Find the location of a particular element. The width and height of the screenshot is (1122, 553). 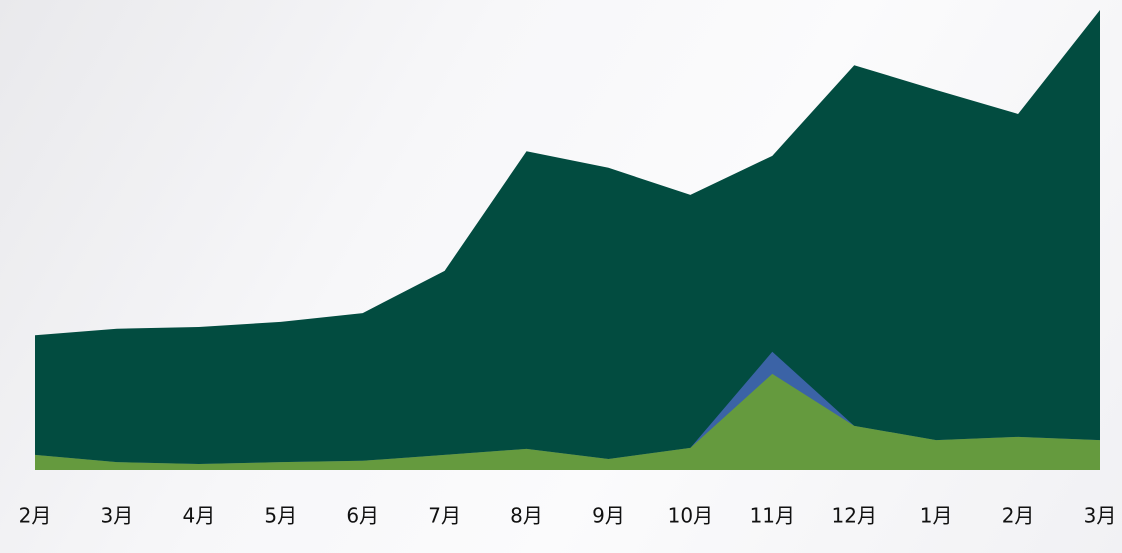

x-tick-label: 9月 is located at coordinates (608, 516).